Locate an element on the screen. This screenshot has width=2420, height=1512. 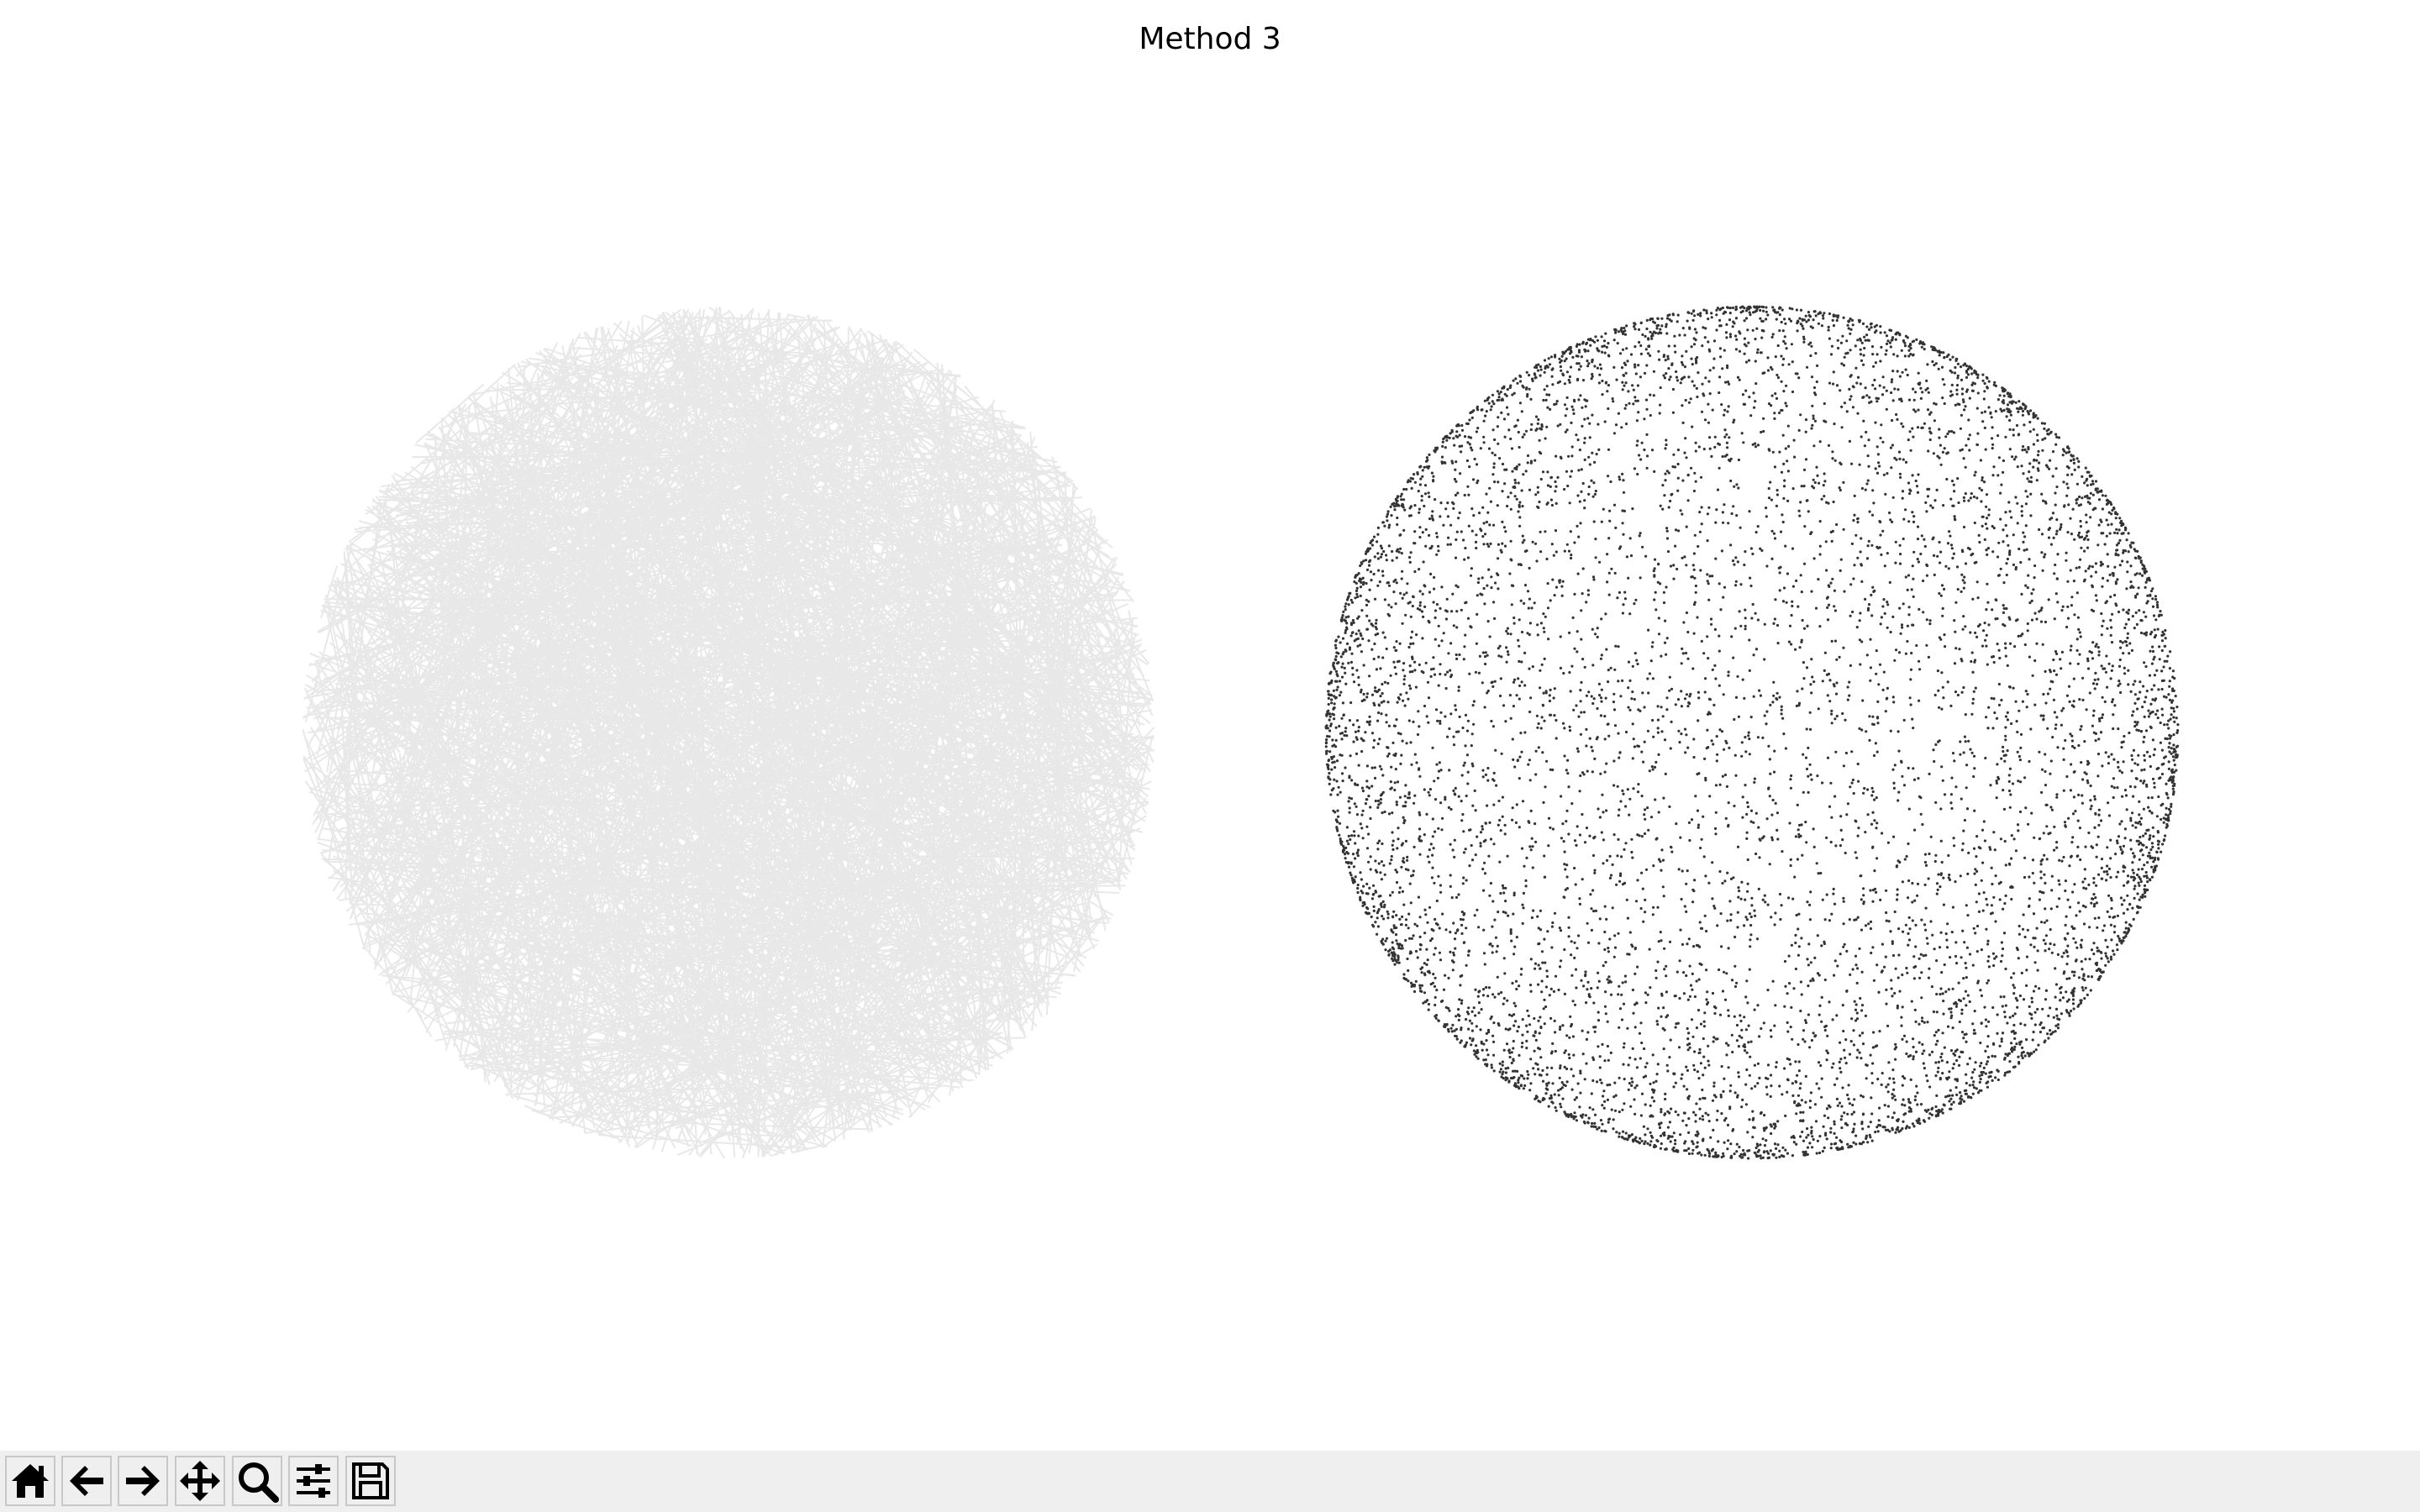
save-button is located at coordinates (370, 1481).